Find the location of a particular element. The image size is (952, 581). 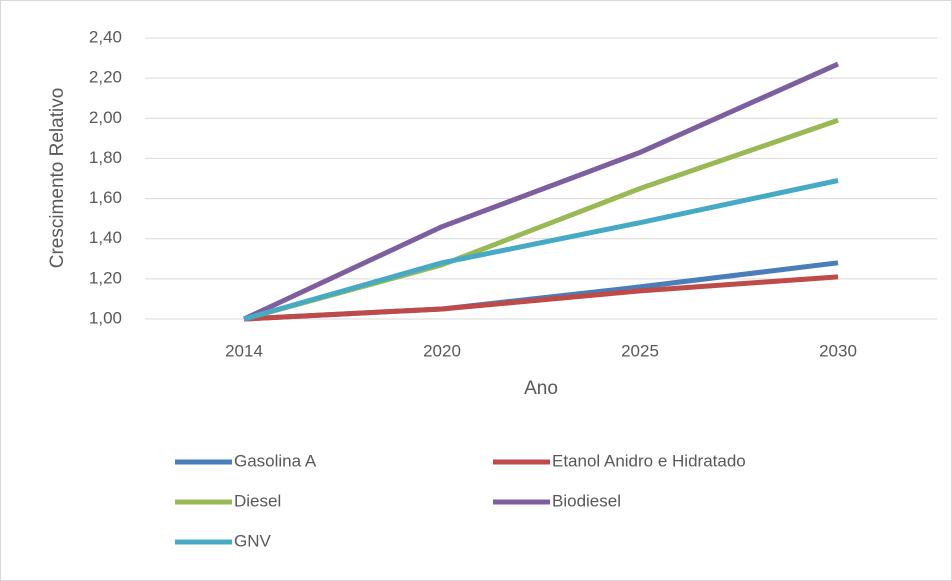

series-line is located at coordinates (541, 298).